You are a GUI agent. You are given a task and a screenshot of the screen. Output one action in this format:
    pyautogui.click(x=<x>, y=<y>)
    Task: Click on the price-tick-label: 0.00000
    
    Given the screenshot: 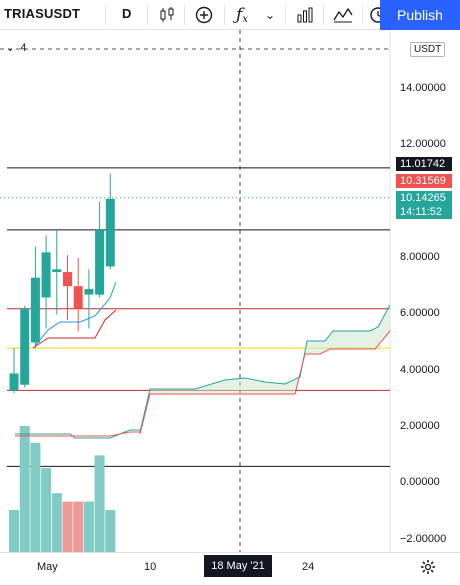 What is the action you would take?
    pyautogui.click(x=420, y=482)
    